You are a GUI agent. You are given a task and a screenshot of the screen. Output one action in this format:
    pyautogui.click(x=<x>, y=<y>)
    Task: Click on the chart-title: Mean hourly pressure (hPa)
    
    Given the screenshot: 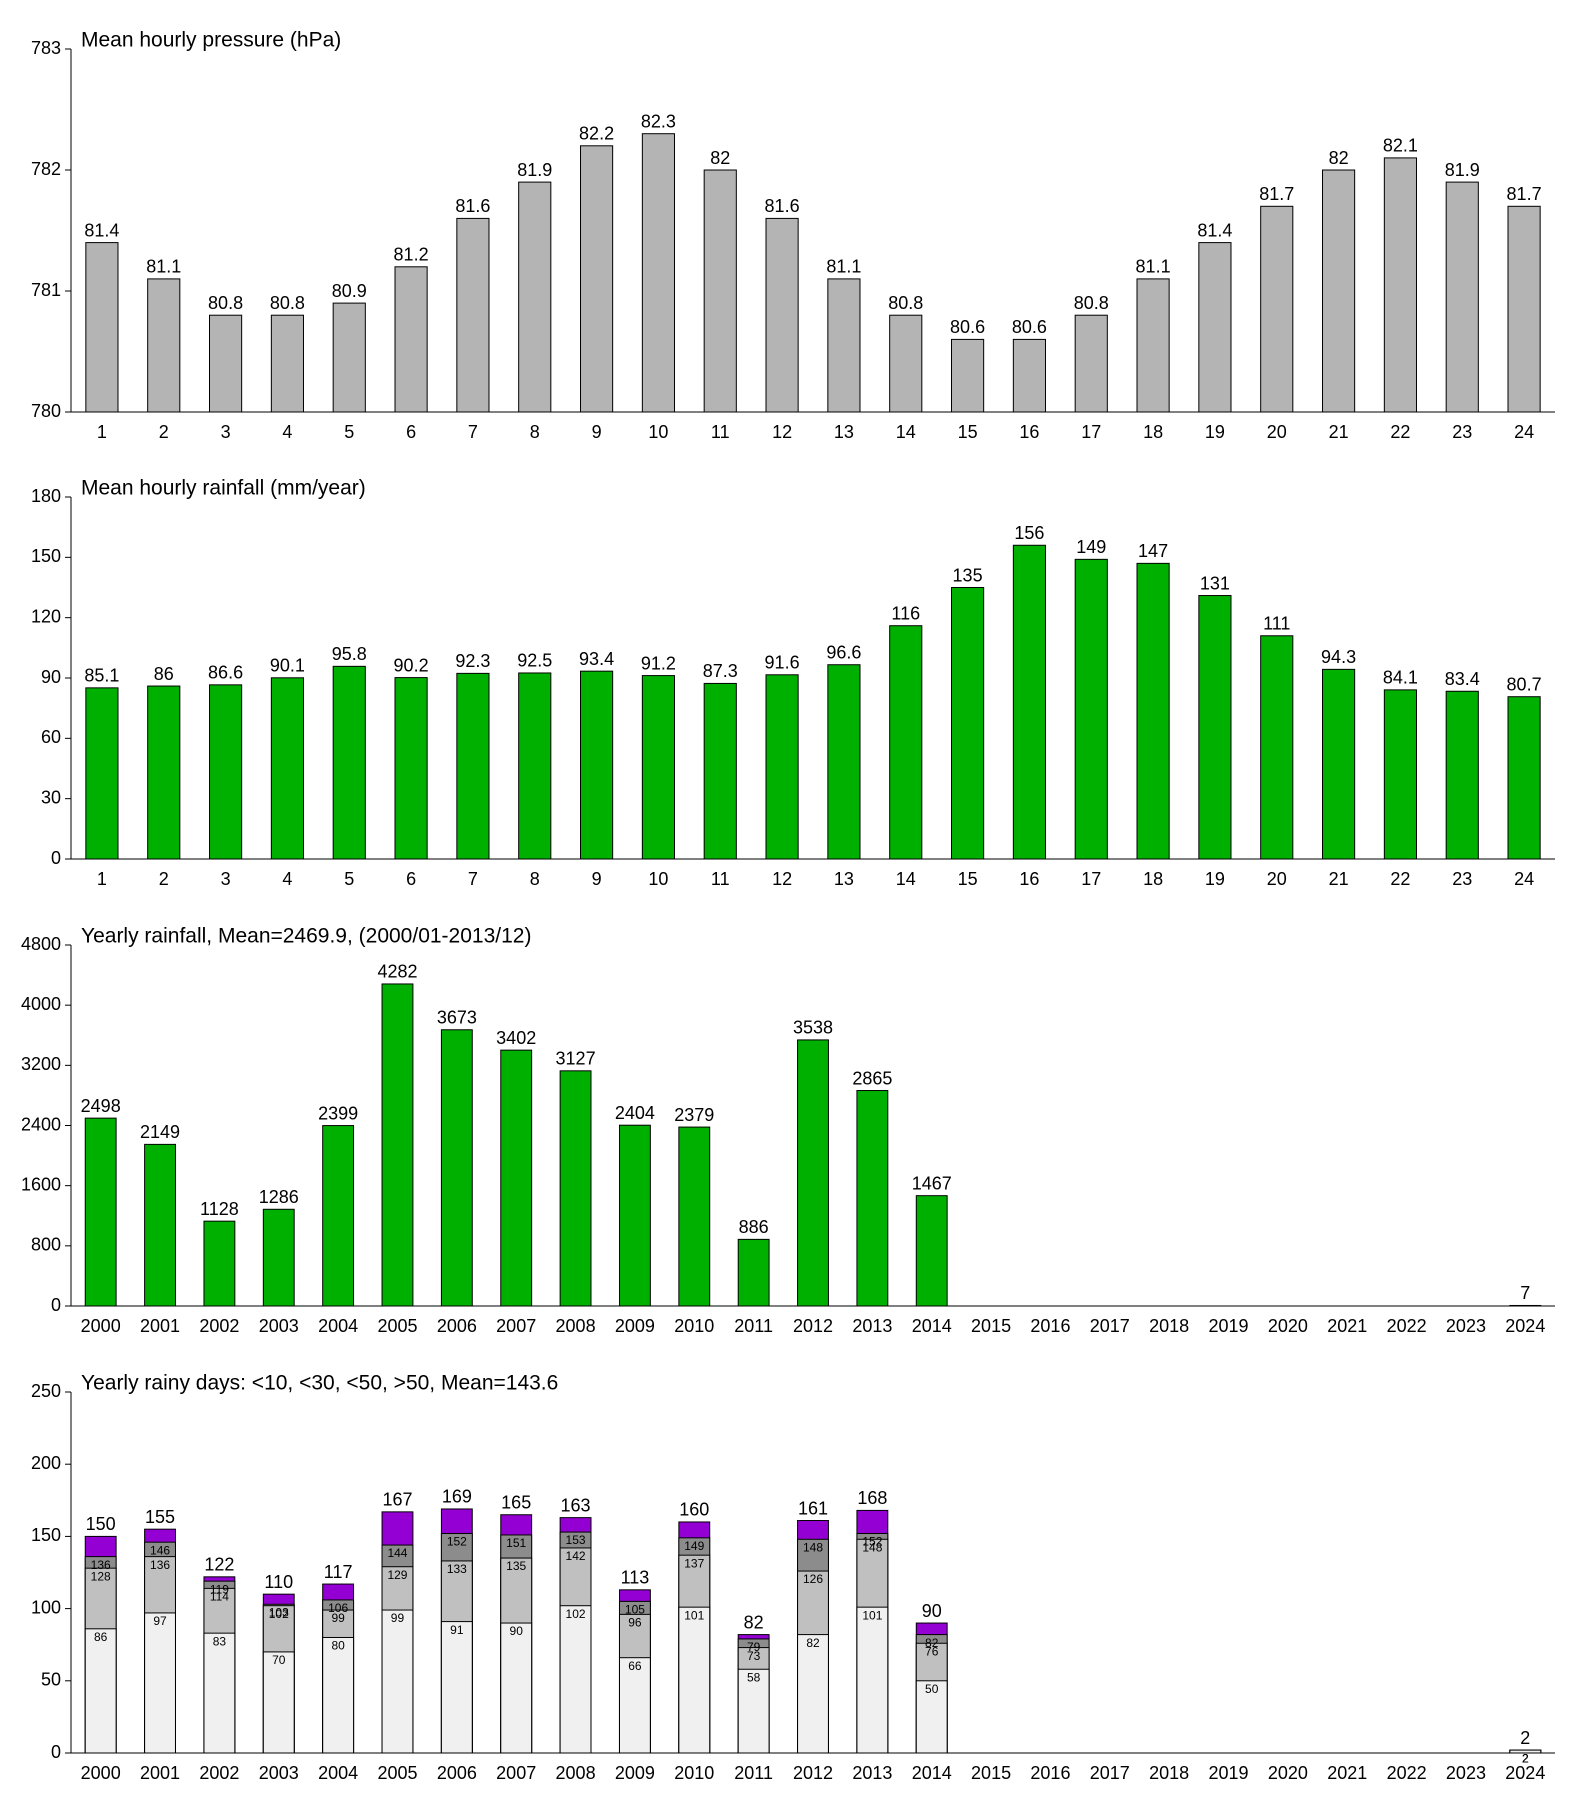 What is the action you would take?
    pyautogui.click(x=211, y=40)
    